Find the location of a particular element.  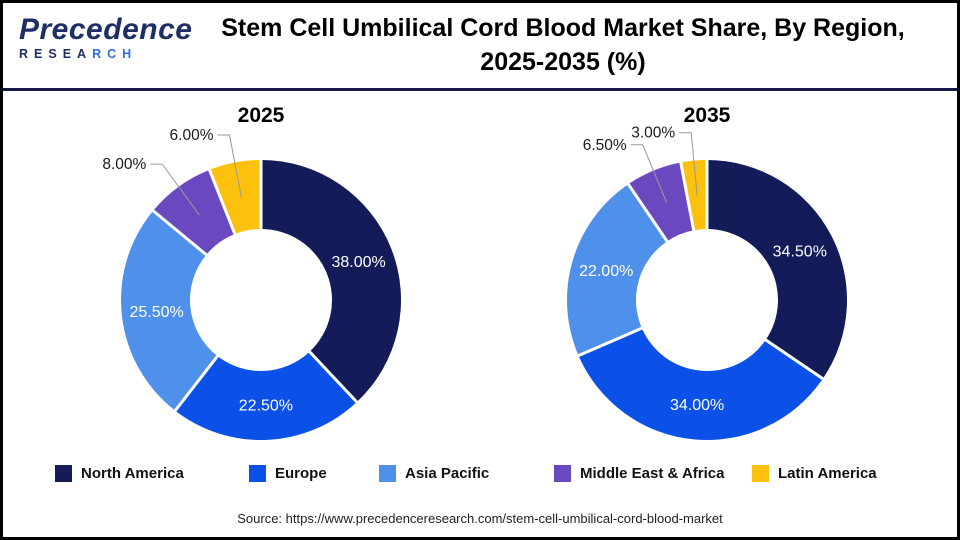

logo-subtitle-dark: RESEA is located at coordinates (56, 54).